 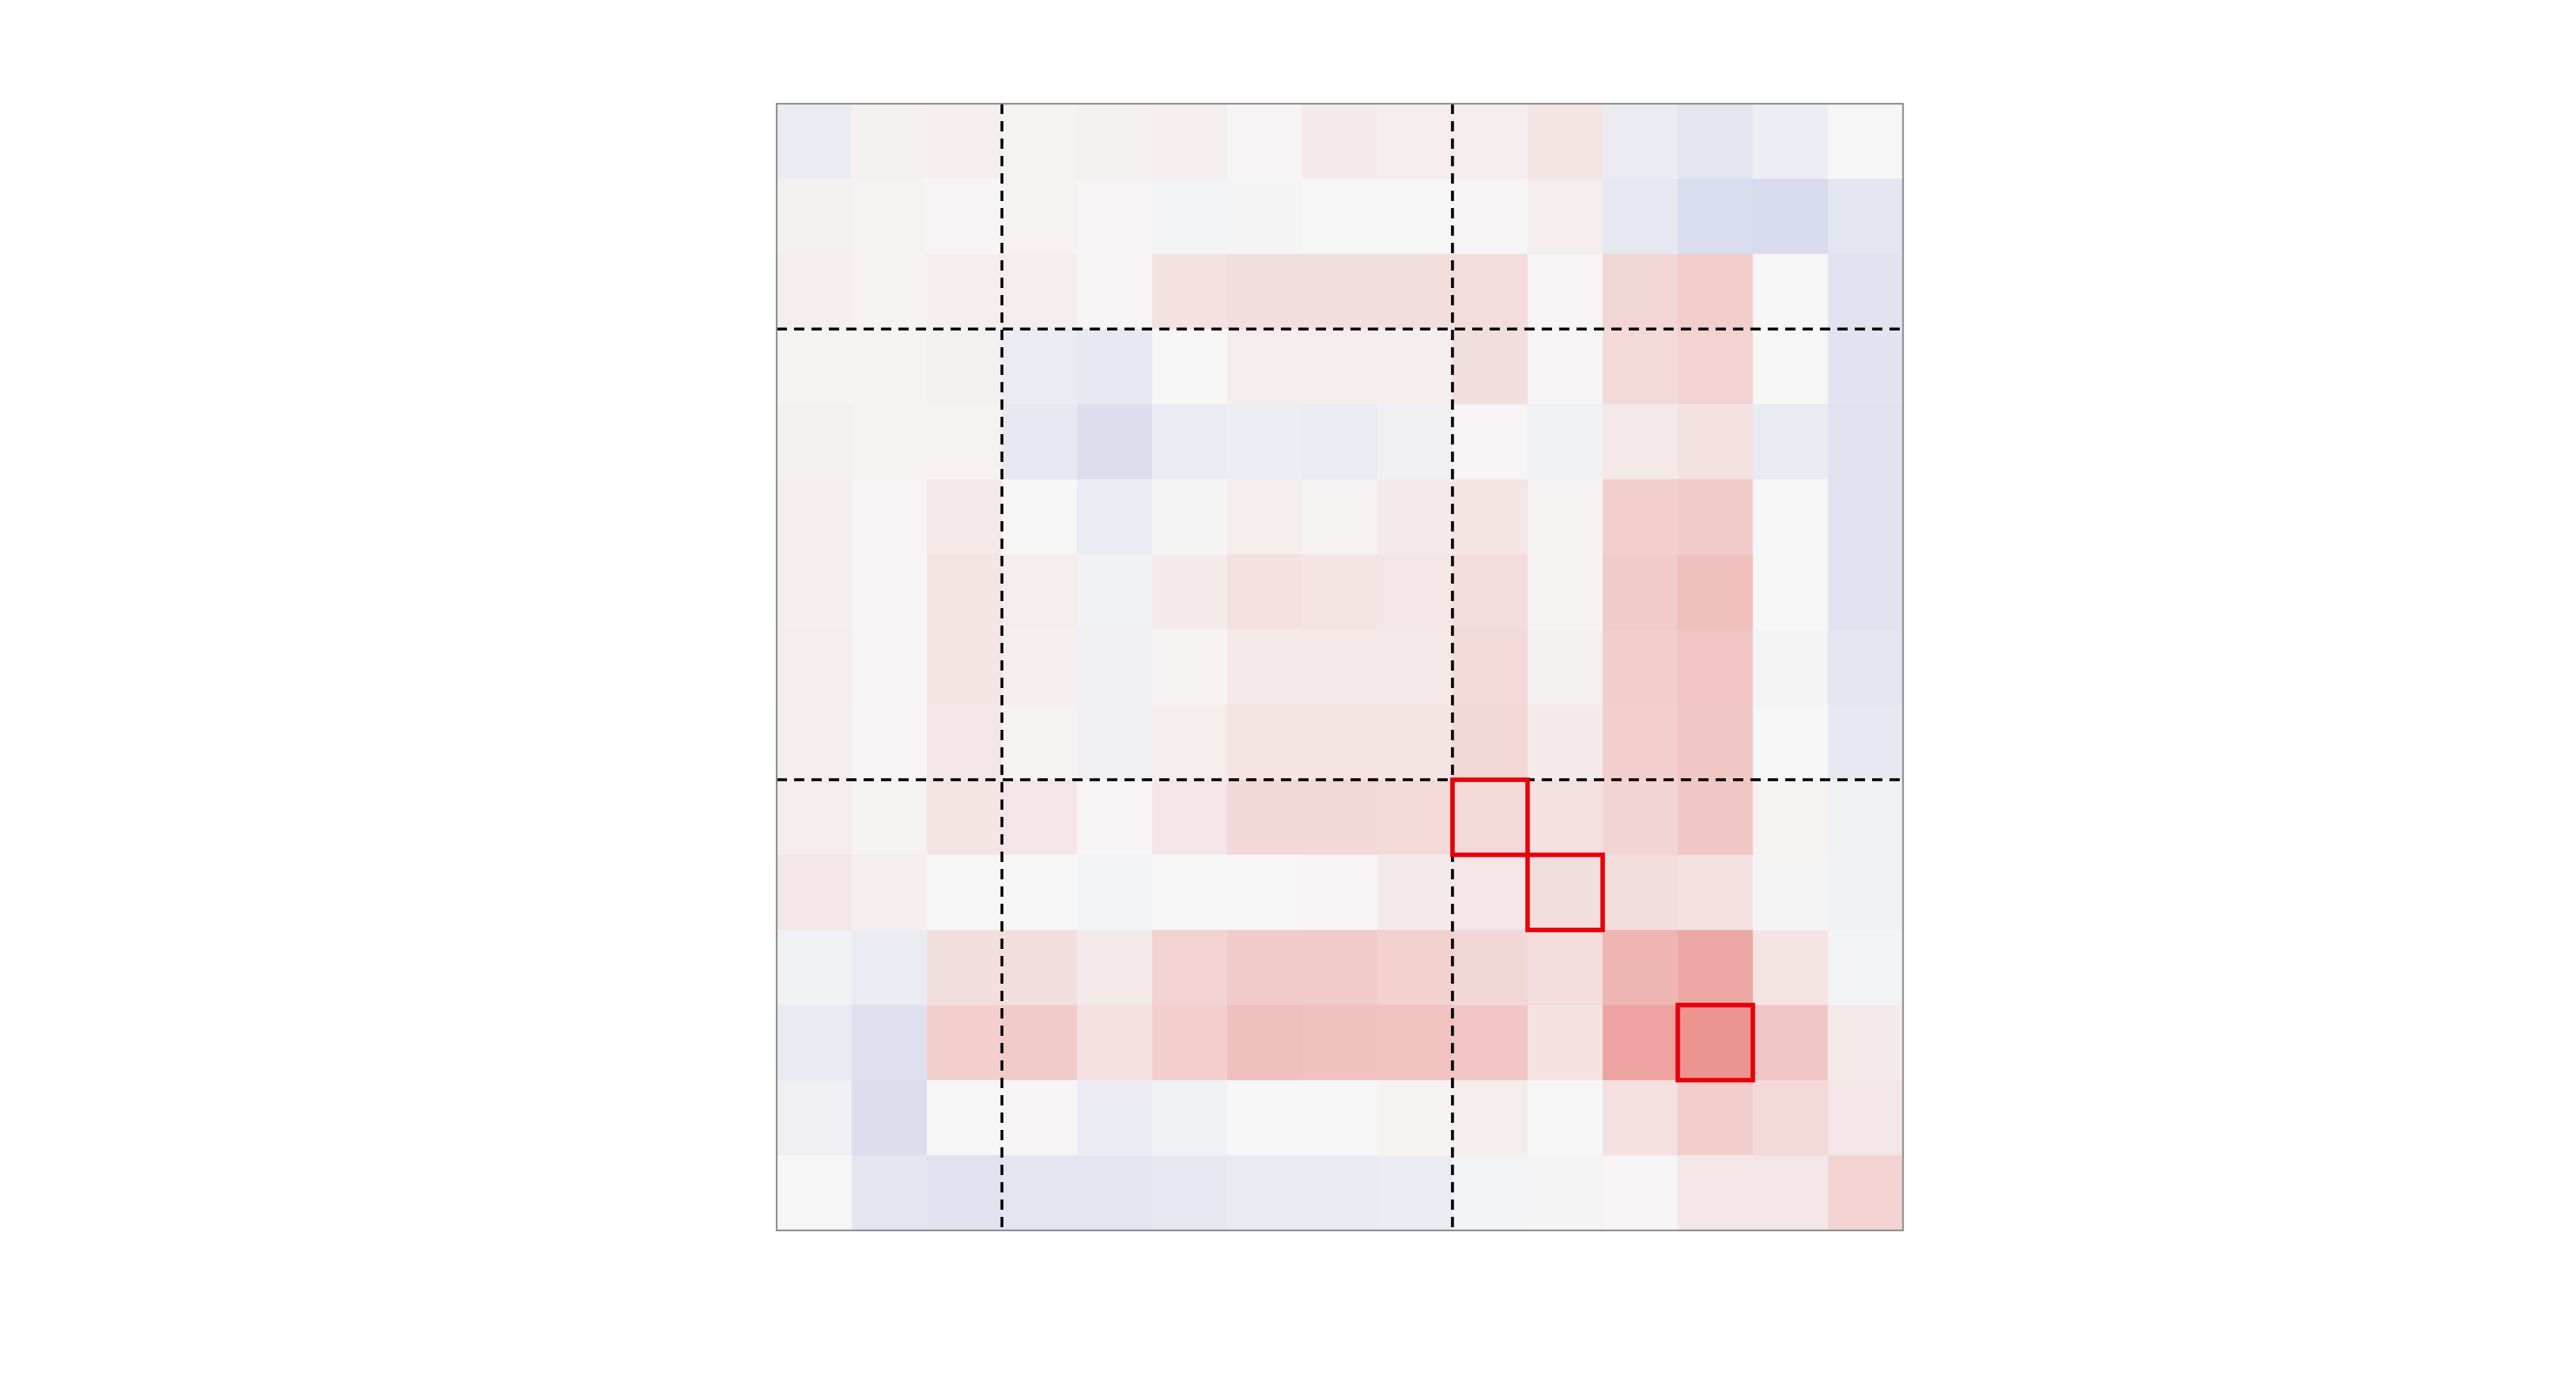 What do you see at coordinates (1566, 1193) in the screenshot?
I see `heatmap-cell-r14-c10` at bounding box center [1566, 1193].